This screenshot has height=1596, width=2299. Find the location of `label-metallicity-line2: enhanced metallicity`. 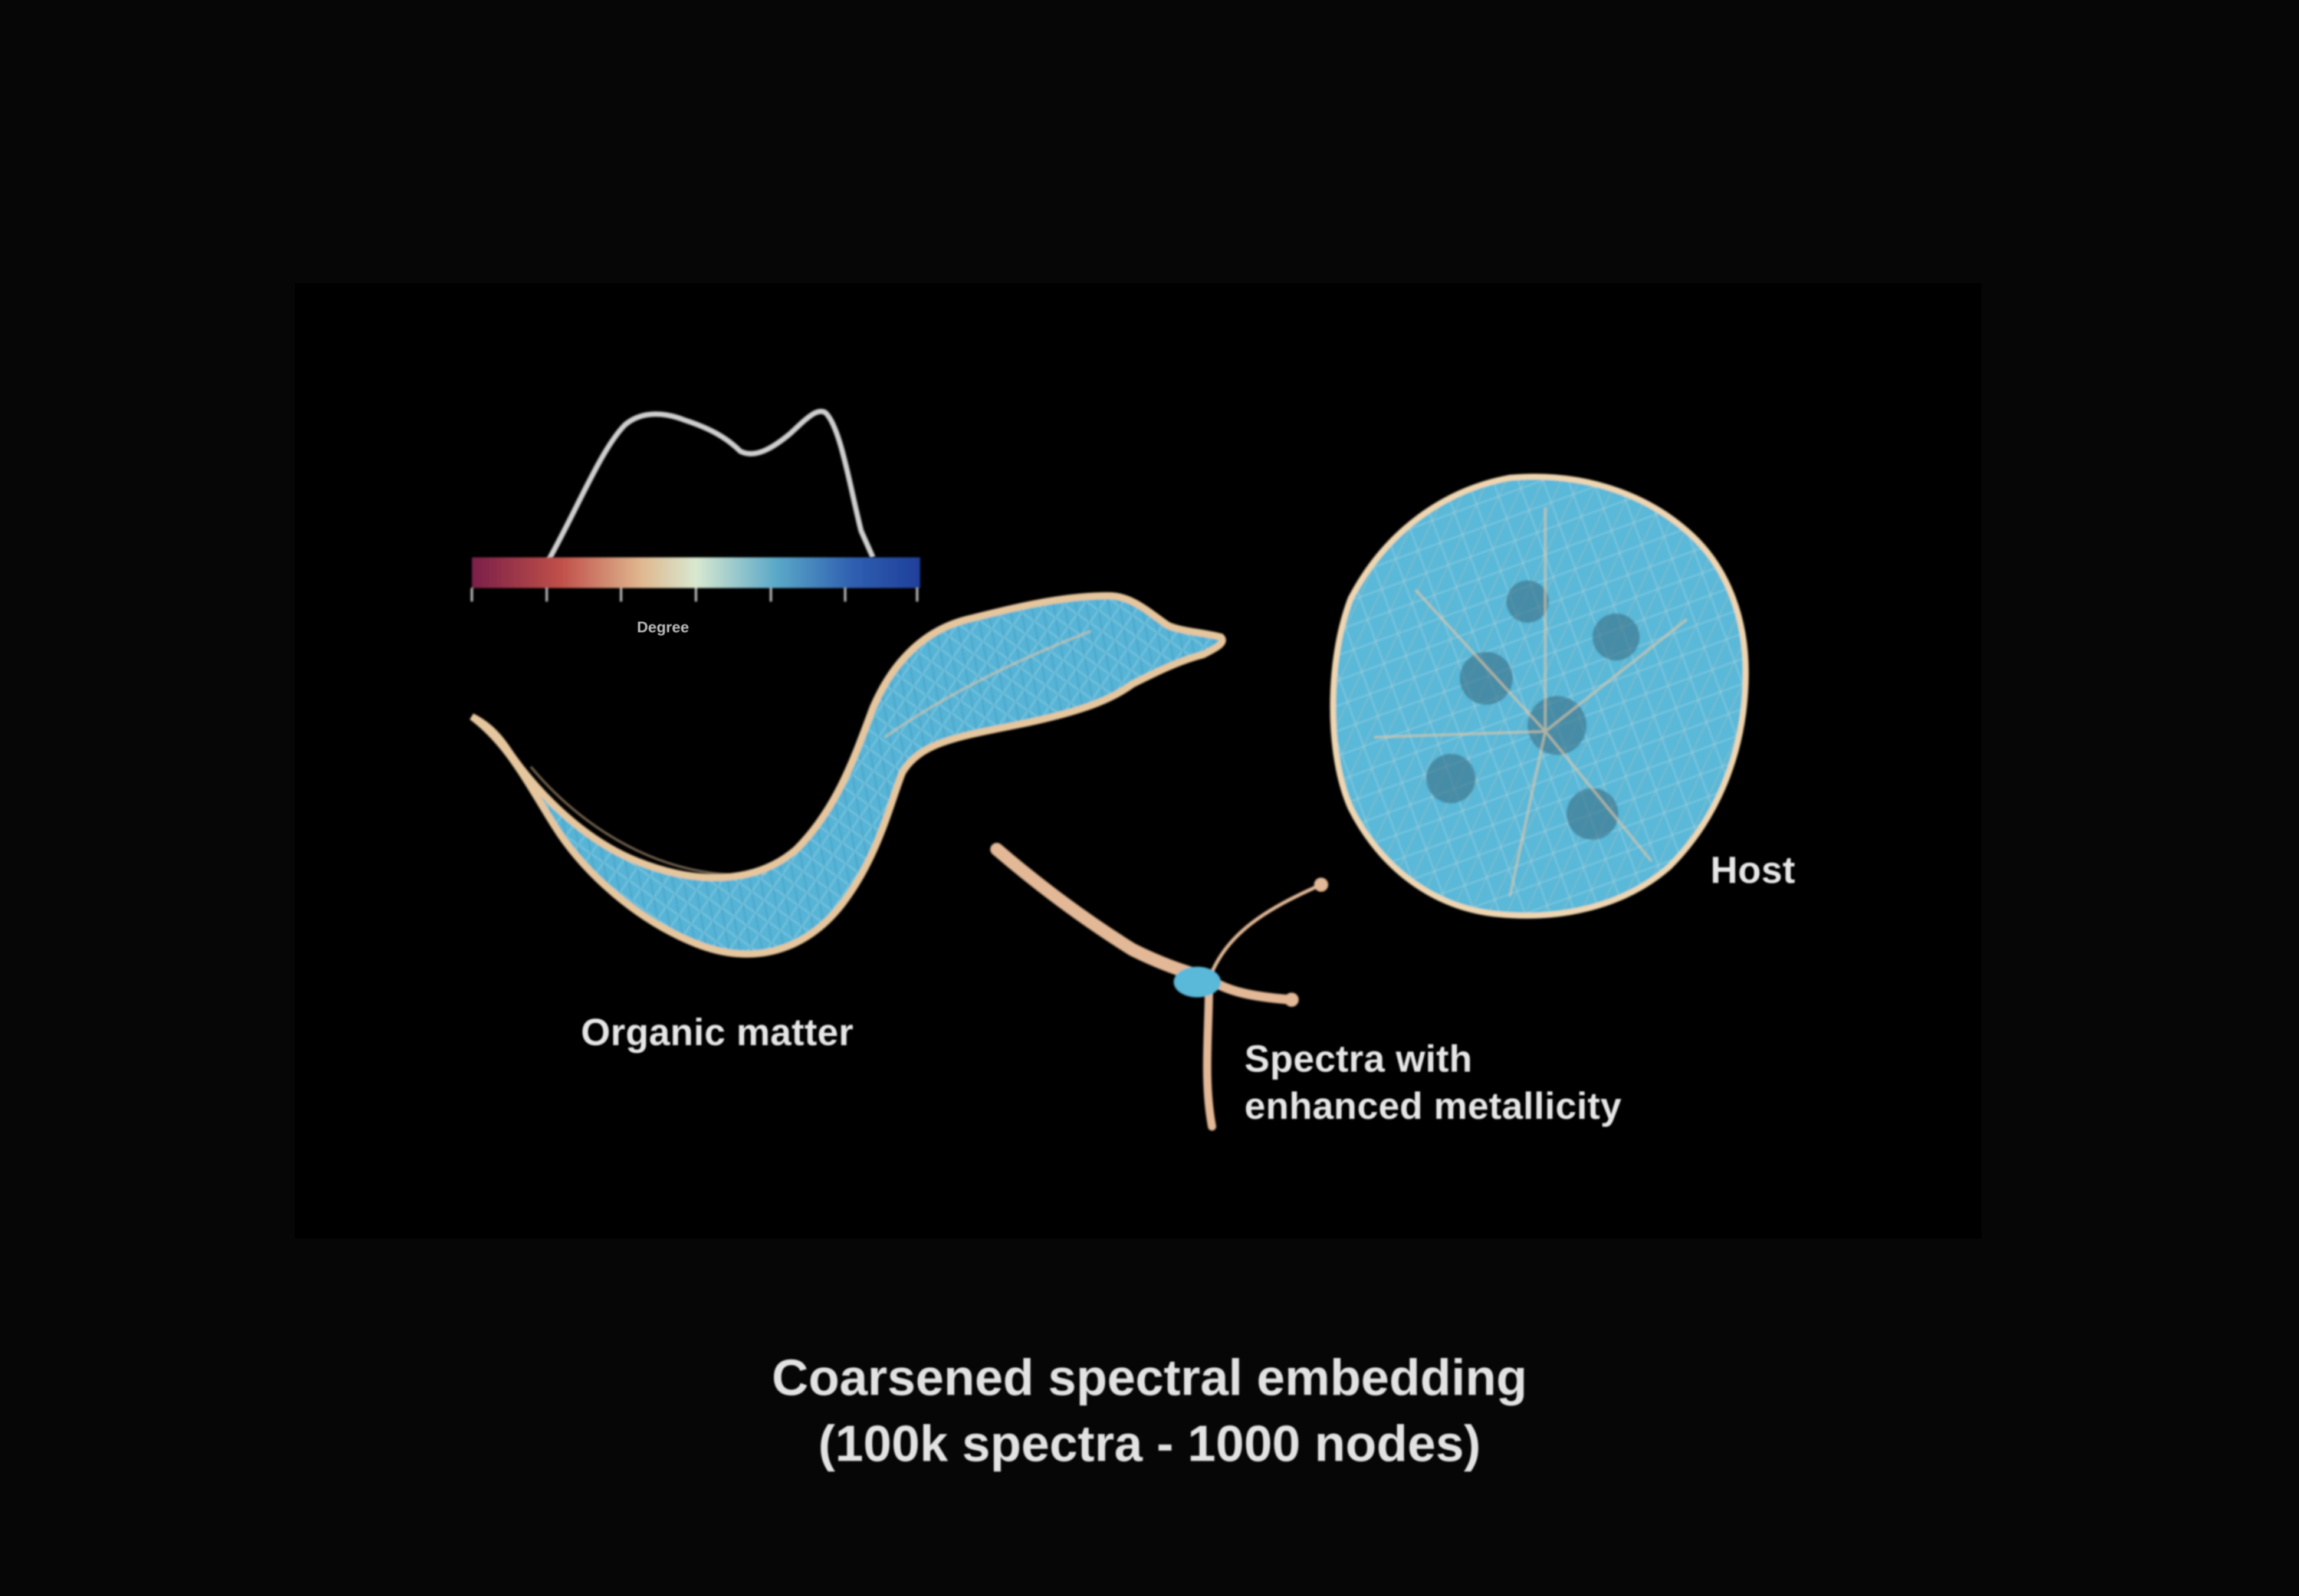

label-metallicity-line2: enhanced metallicity is located at coordinates (1433, 1106).